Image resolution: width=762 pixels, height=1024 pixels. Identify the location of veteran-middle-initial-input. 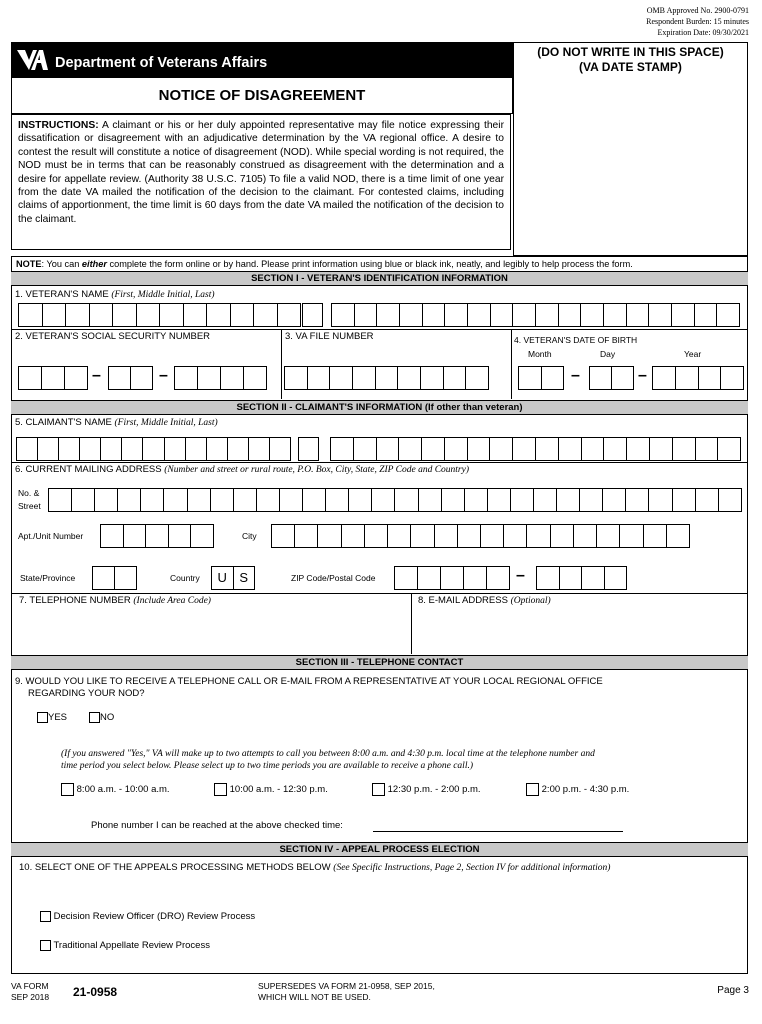
(312, 315).